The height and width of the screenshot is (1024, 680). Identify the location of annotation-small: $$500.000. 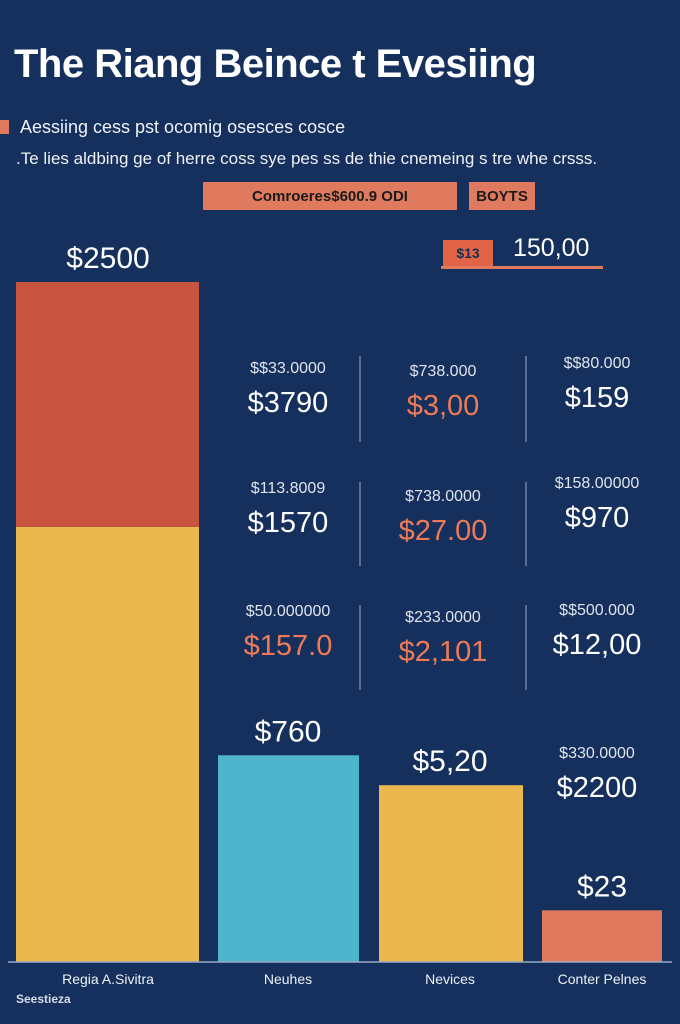
(597, 610).